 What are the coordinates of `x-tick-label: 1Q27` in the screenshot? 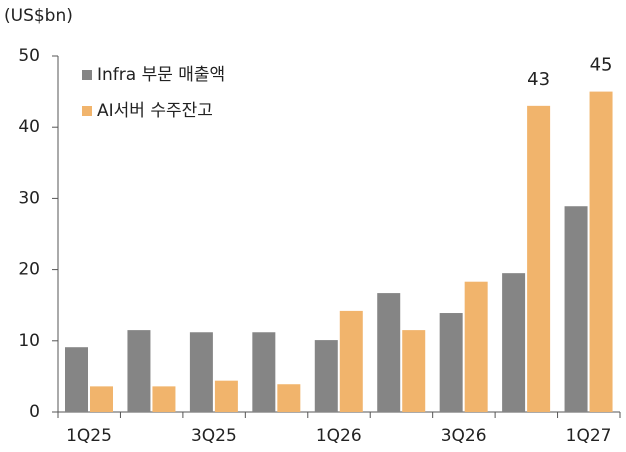 It's located at (589, 436).